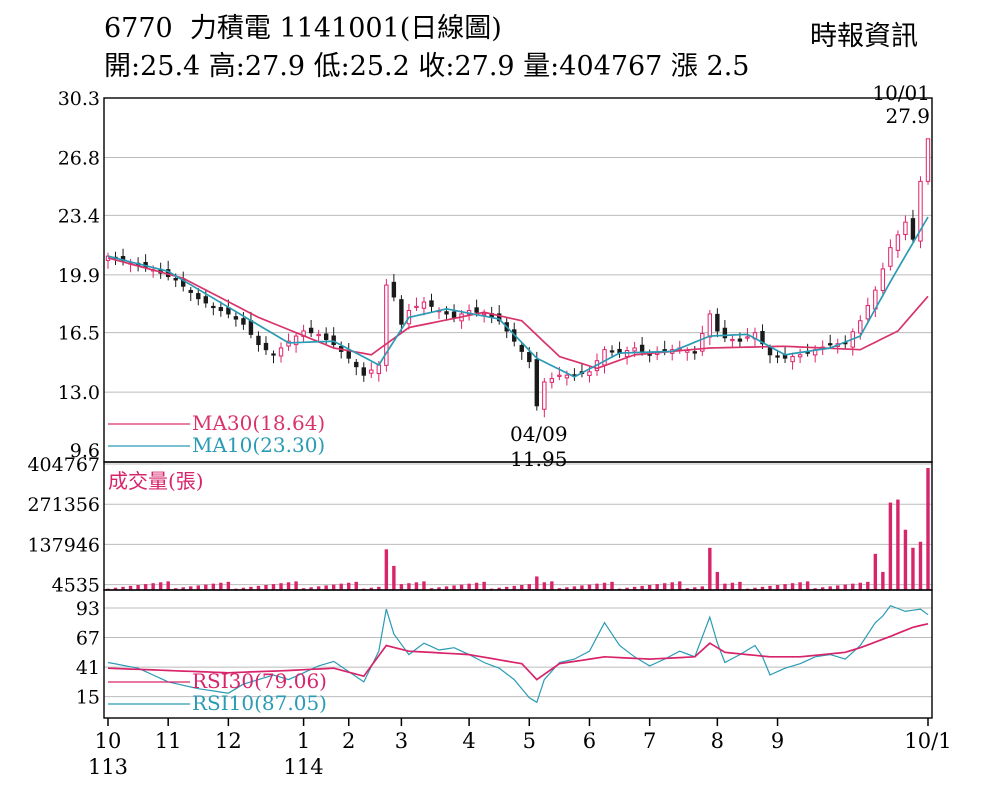  What do you see at coordinates (168, 741) in the screenshot?
I see `x-tick-label: 11` at bounding box center [168, 741].